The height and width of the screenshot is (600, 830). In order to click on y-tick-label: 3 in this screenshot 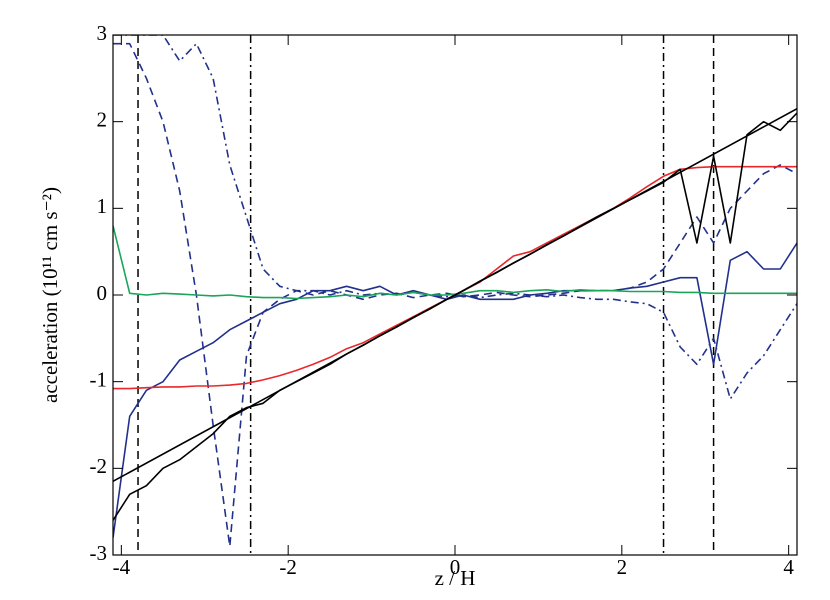, I will do `click(102, 33)`.